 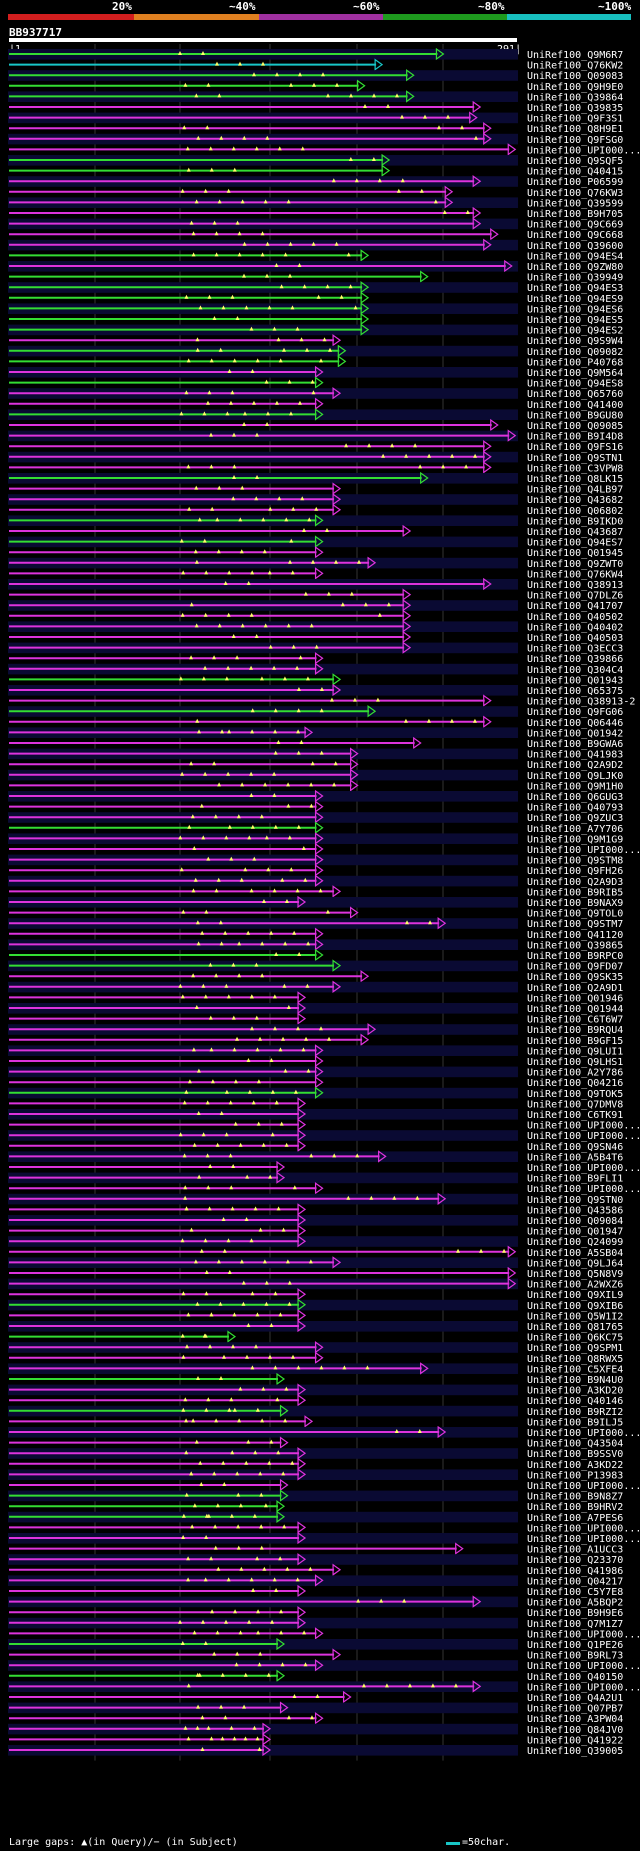 What do you see at coordinates (575, 1200) in the screenshot?
I see `hit-label: UniRef100_Q9STN0` at bounding box center [575, 1200].